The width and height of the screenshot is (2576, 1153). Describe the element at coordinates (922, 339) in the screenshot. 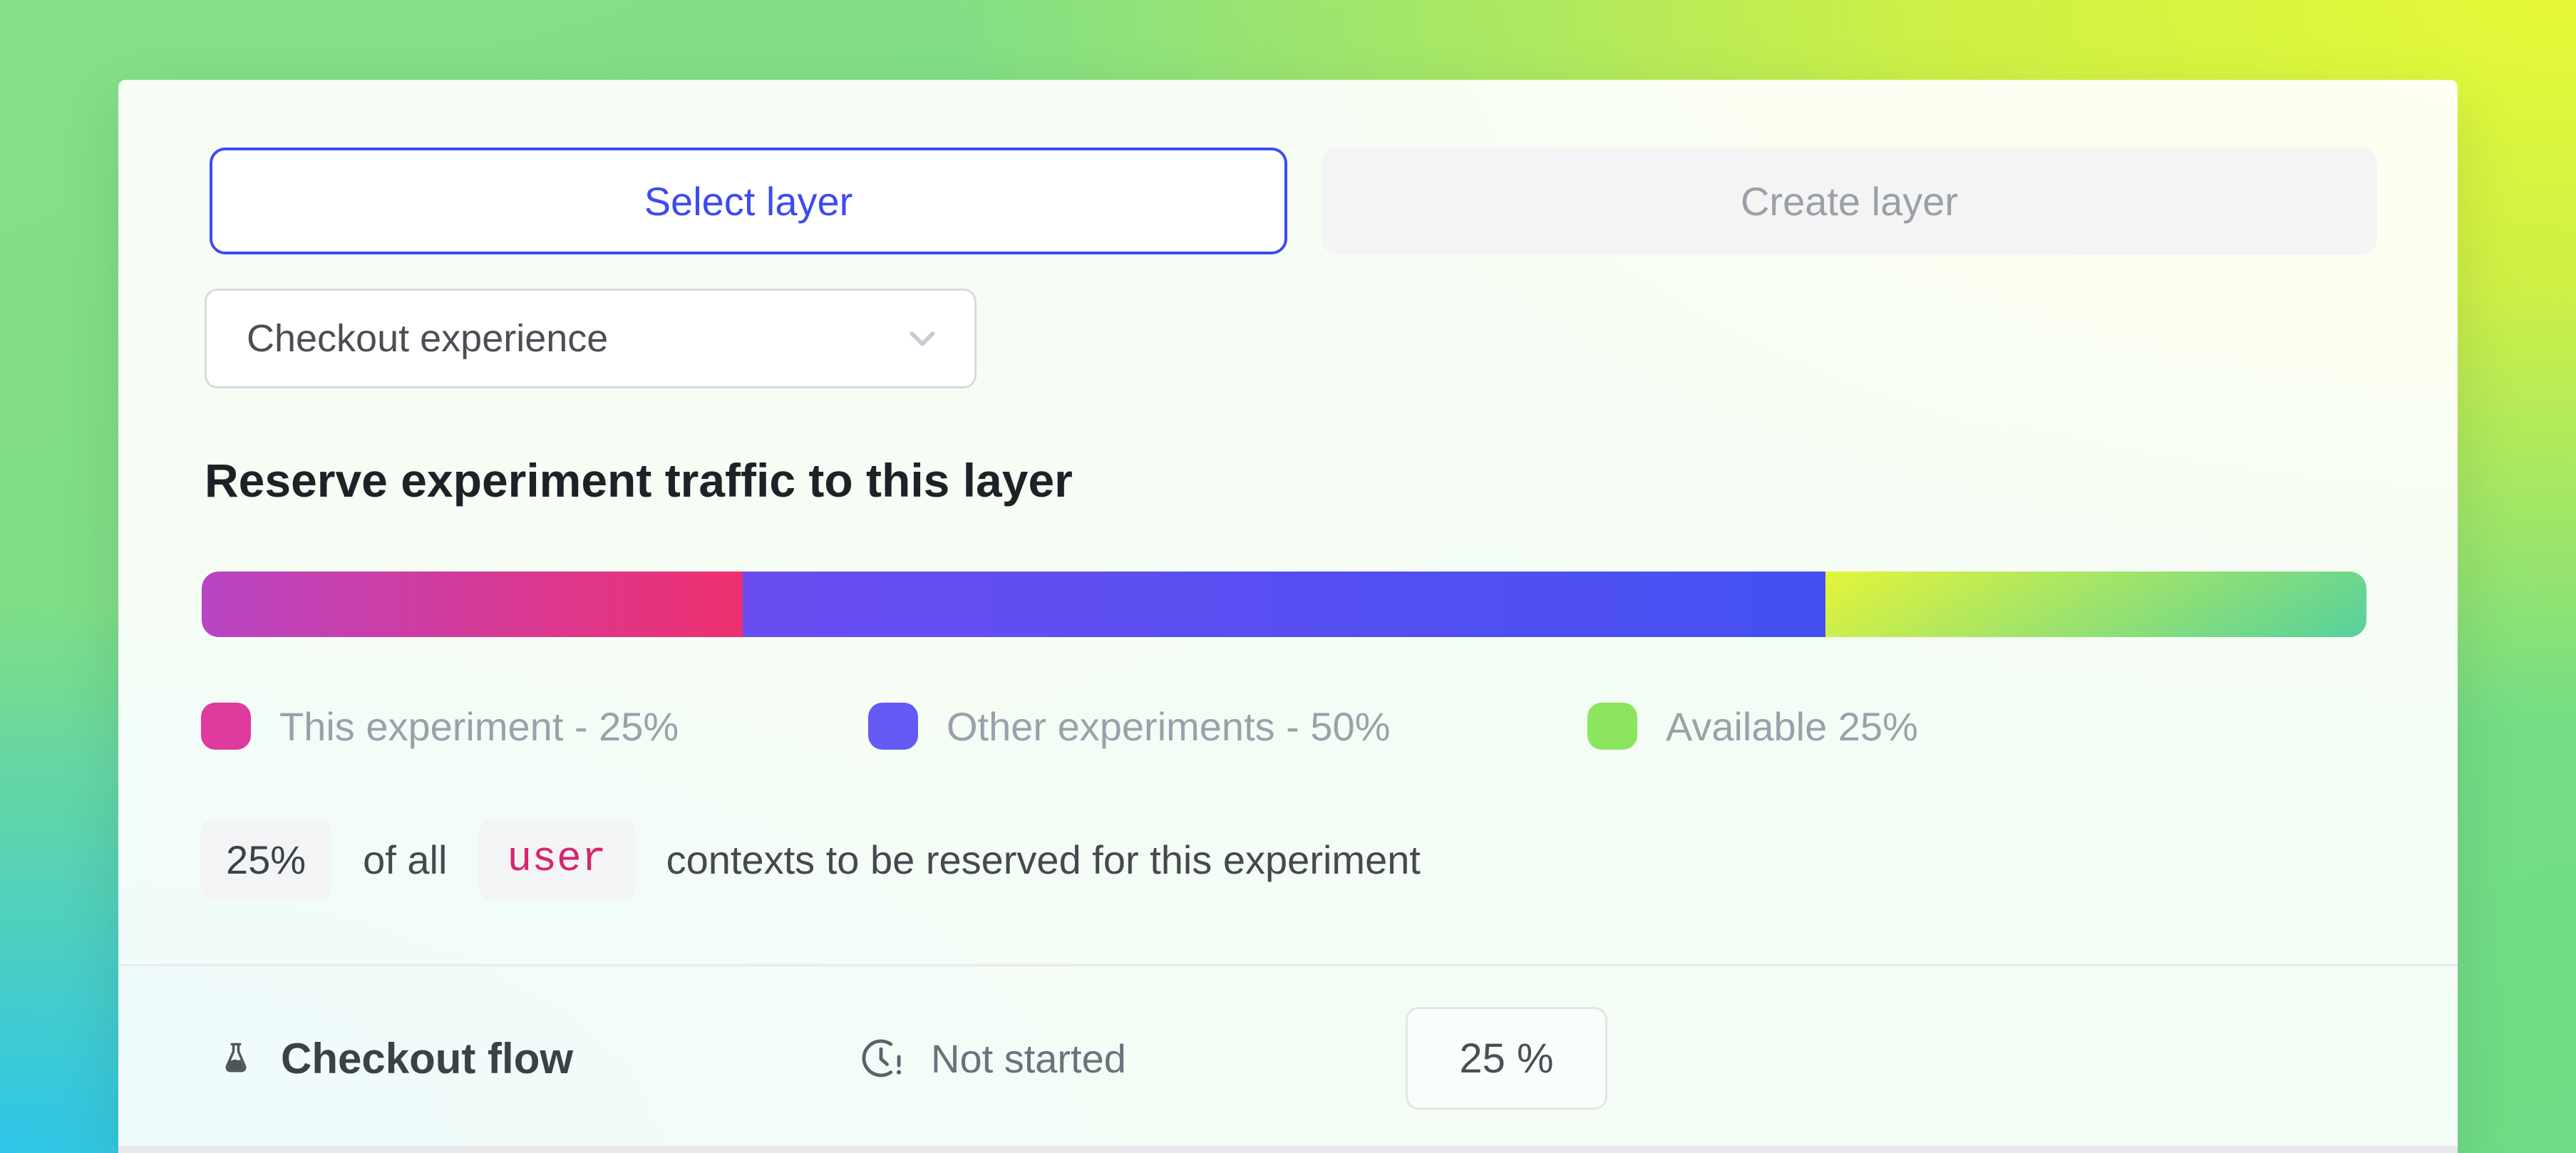

I see `chevron-down-icon` at that location.